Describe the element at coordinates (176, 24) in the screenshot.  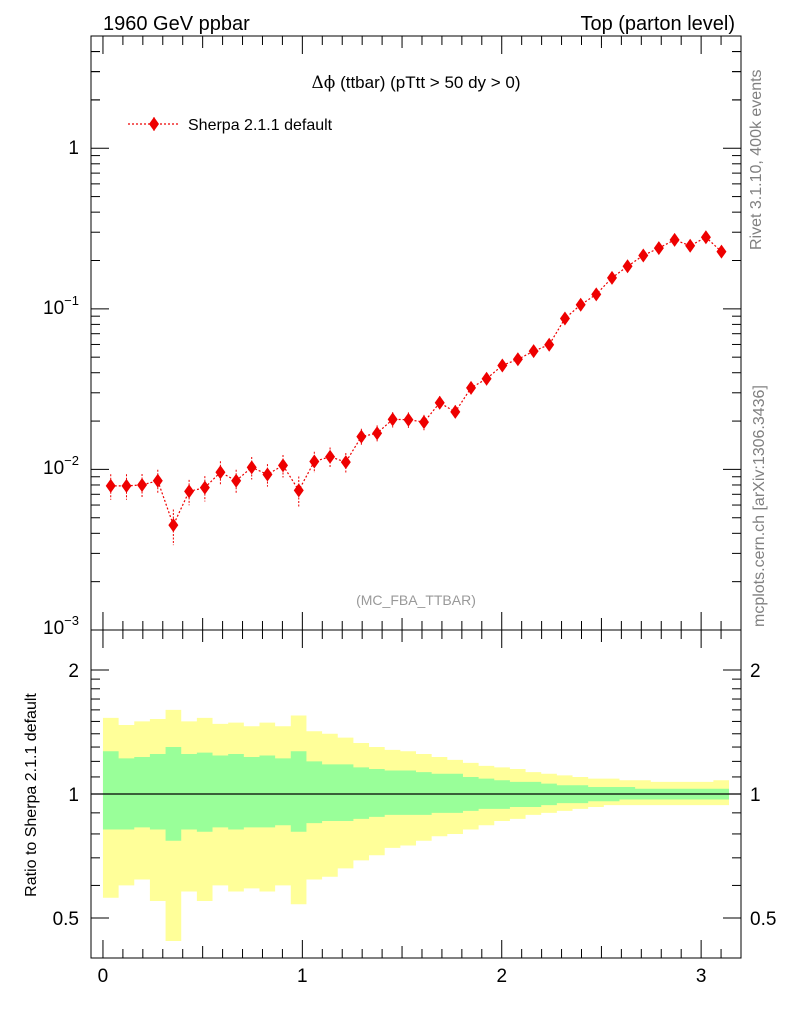
I see `collision-label: 1960 GeV ppbar` at that location.